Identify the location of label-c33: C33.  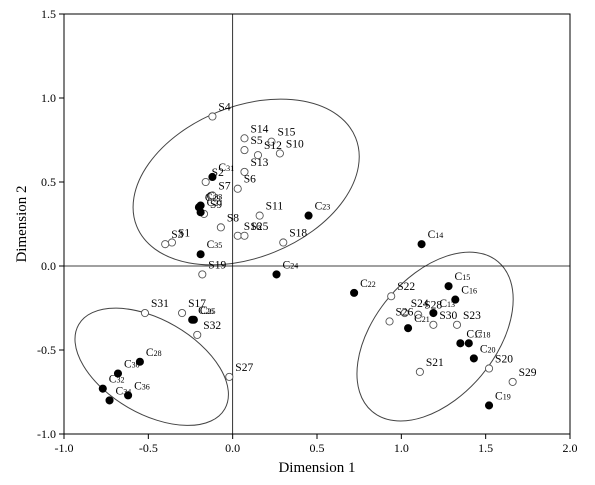
(215, 197).